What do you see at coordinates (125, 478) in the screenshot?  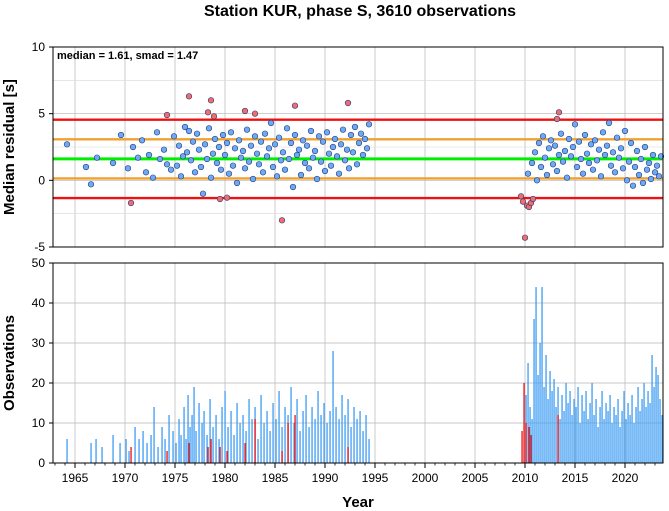 I see `year-x-tick-label: 1970` at bounding box center [125, 478].